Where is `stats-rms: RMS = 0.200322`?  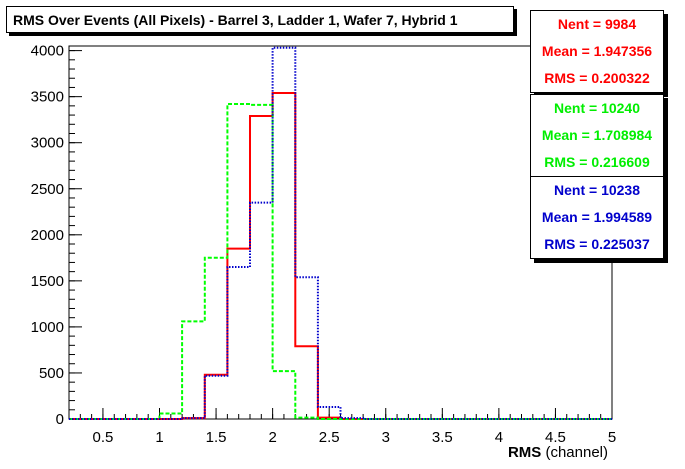 stats-rms: RMS = 0.200322 is located at coordinates (597, 78).